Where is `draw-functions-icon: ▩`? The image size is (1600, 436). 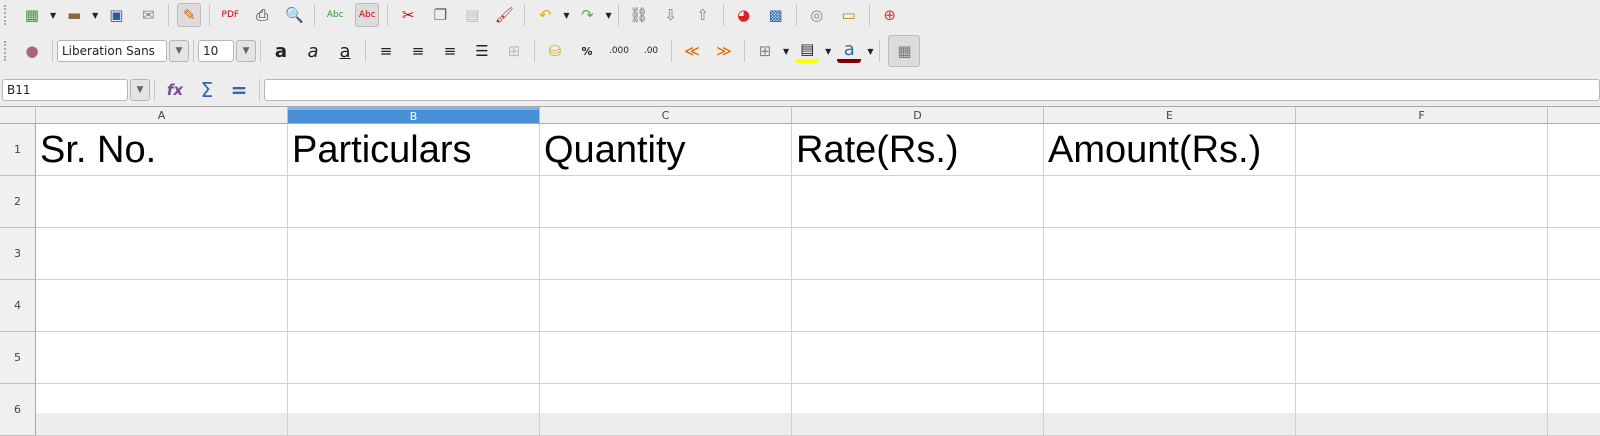
draw-functions-icon: ▩ is located at coordinates (775, 15).